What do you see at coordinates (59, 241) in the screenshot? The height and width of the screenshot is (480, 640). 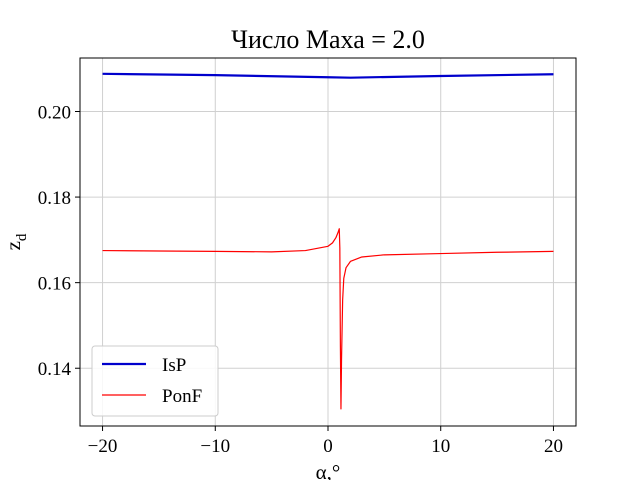 I see `y-axis-ticks: 0.14 0.16 0.18 0.20` at bounding box center [59, 241].